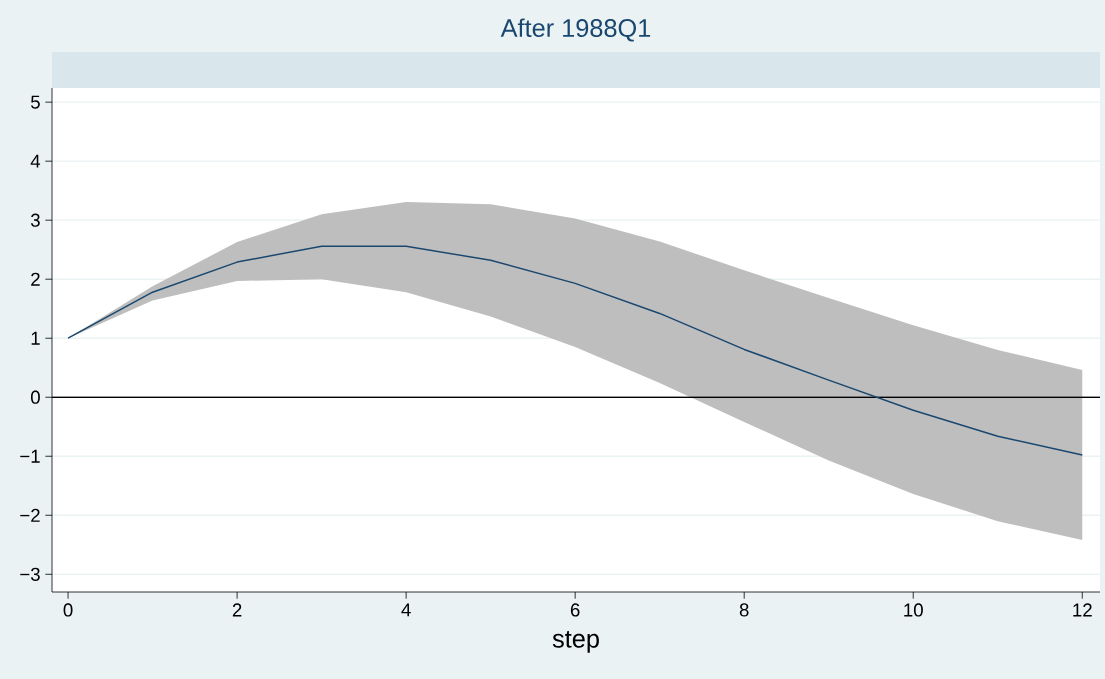 This screenshot has height=679, width=1105. What do you see at coordinates (35, 279) in the screenshot?
I see `y-tick-label: 2` at bounding box center [35, 279].